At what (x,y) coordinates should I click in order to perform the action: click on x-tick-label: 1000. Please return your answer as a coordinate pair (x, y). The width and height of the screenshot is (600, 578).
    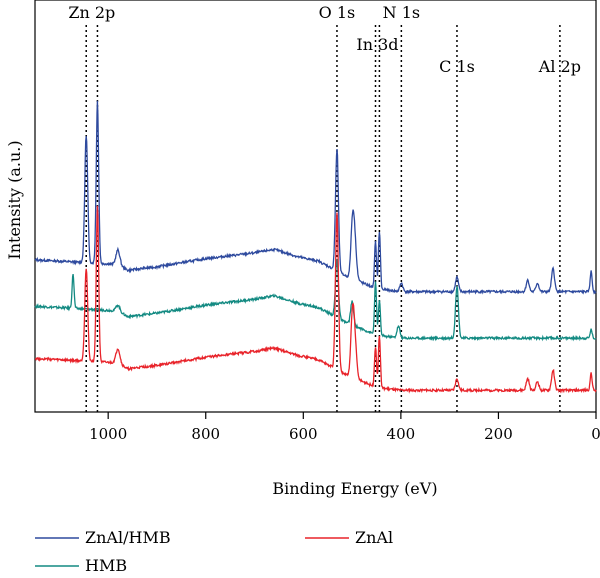
    Looking at the image, I should click on (108, 434).